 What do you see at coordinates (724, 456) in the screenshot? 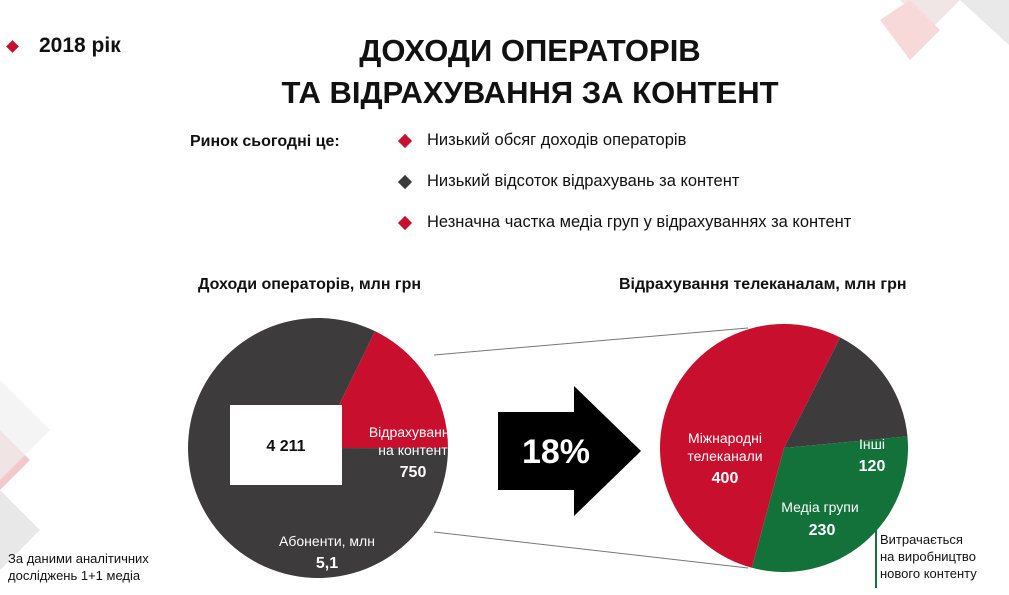
I see `intl-channels-label-line2: телеканали` at bounding box center [724, 456].